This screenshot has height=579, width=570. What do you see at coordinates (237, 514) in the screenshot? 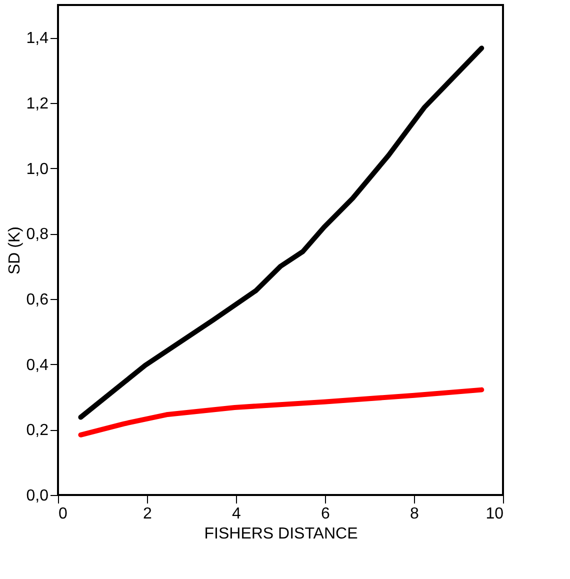
I see `x-tick-label: 4` at bounding box center [237, 514].